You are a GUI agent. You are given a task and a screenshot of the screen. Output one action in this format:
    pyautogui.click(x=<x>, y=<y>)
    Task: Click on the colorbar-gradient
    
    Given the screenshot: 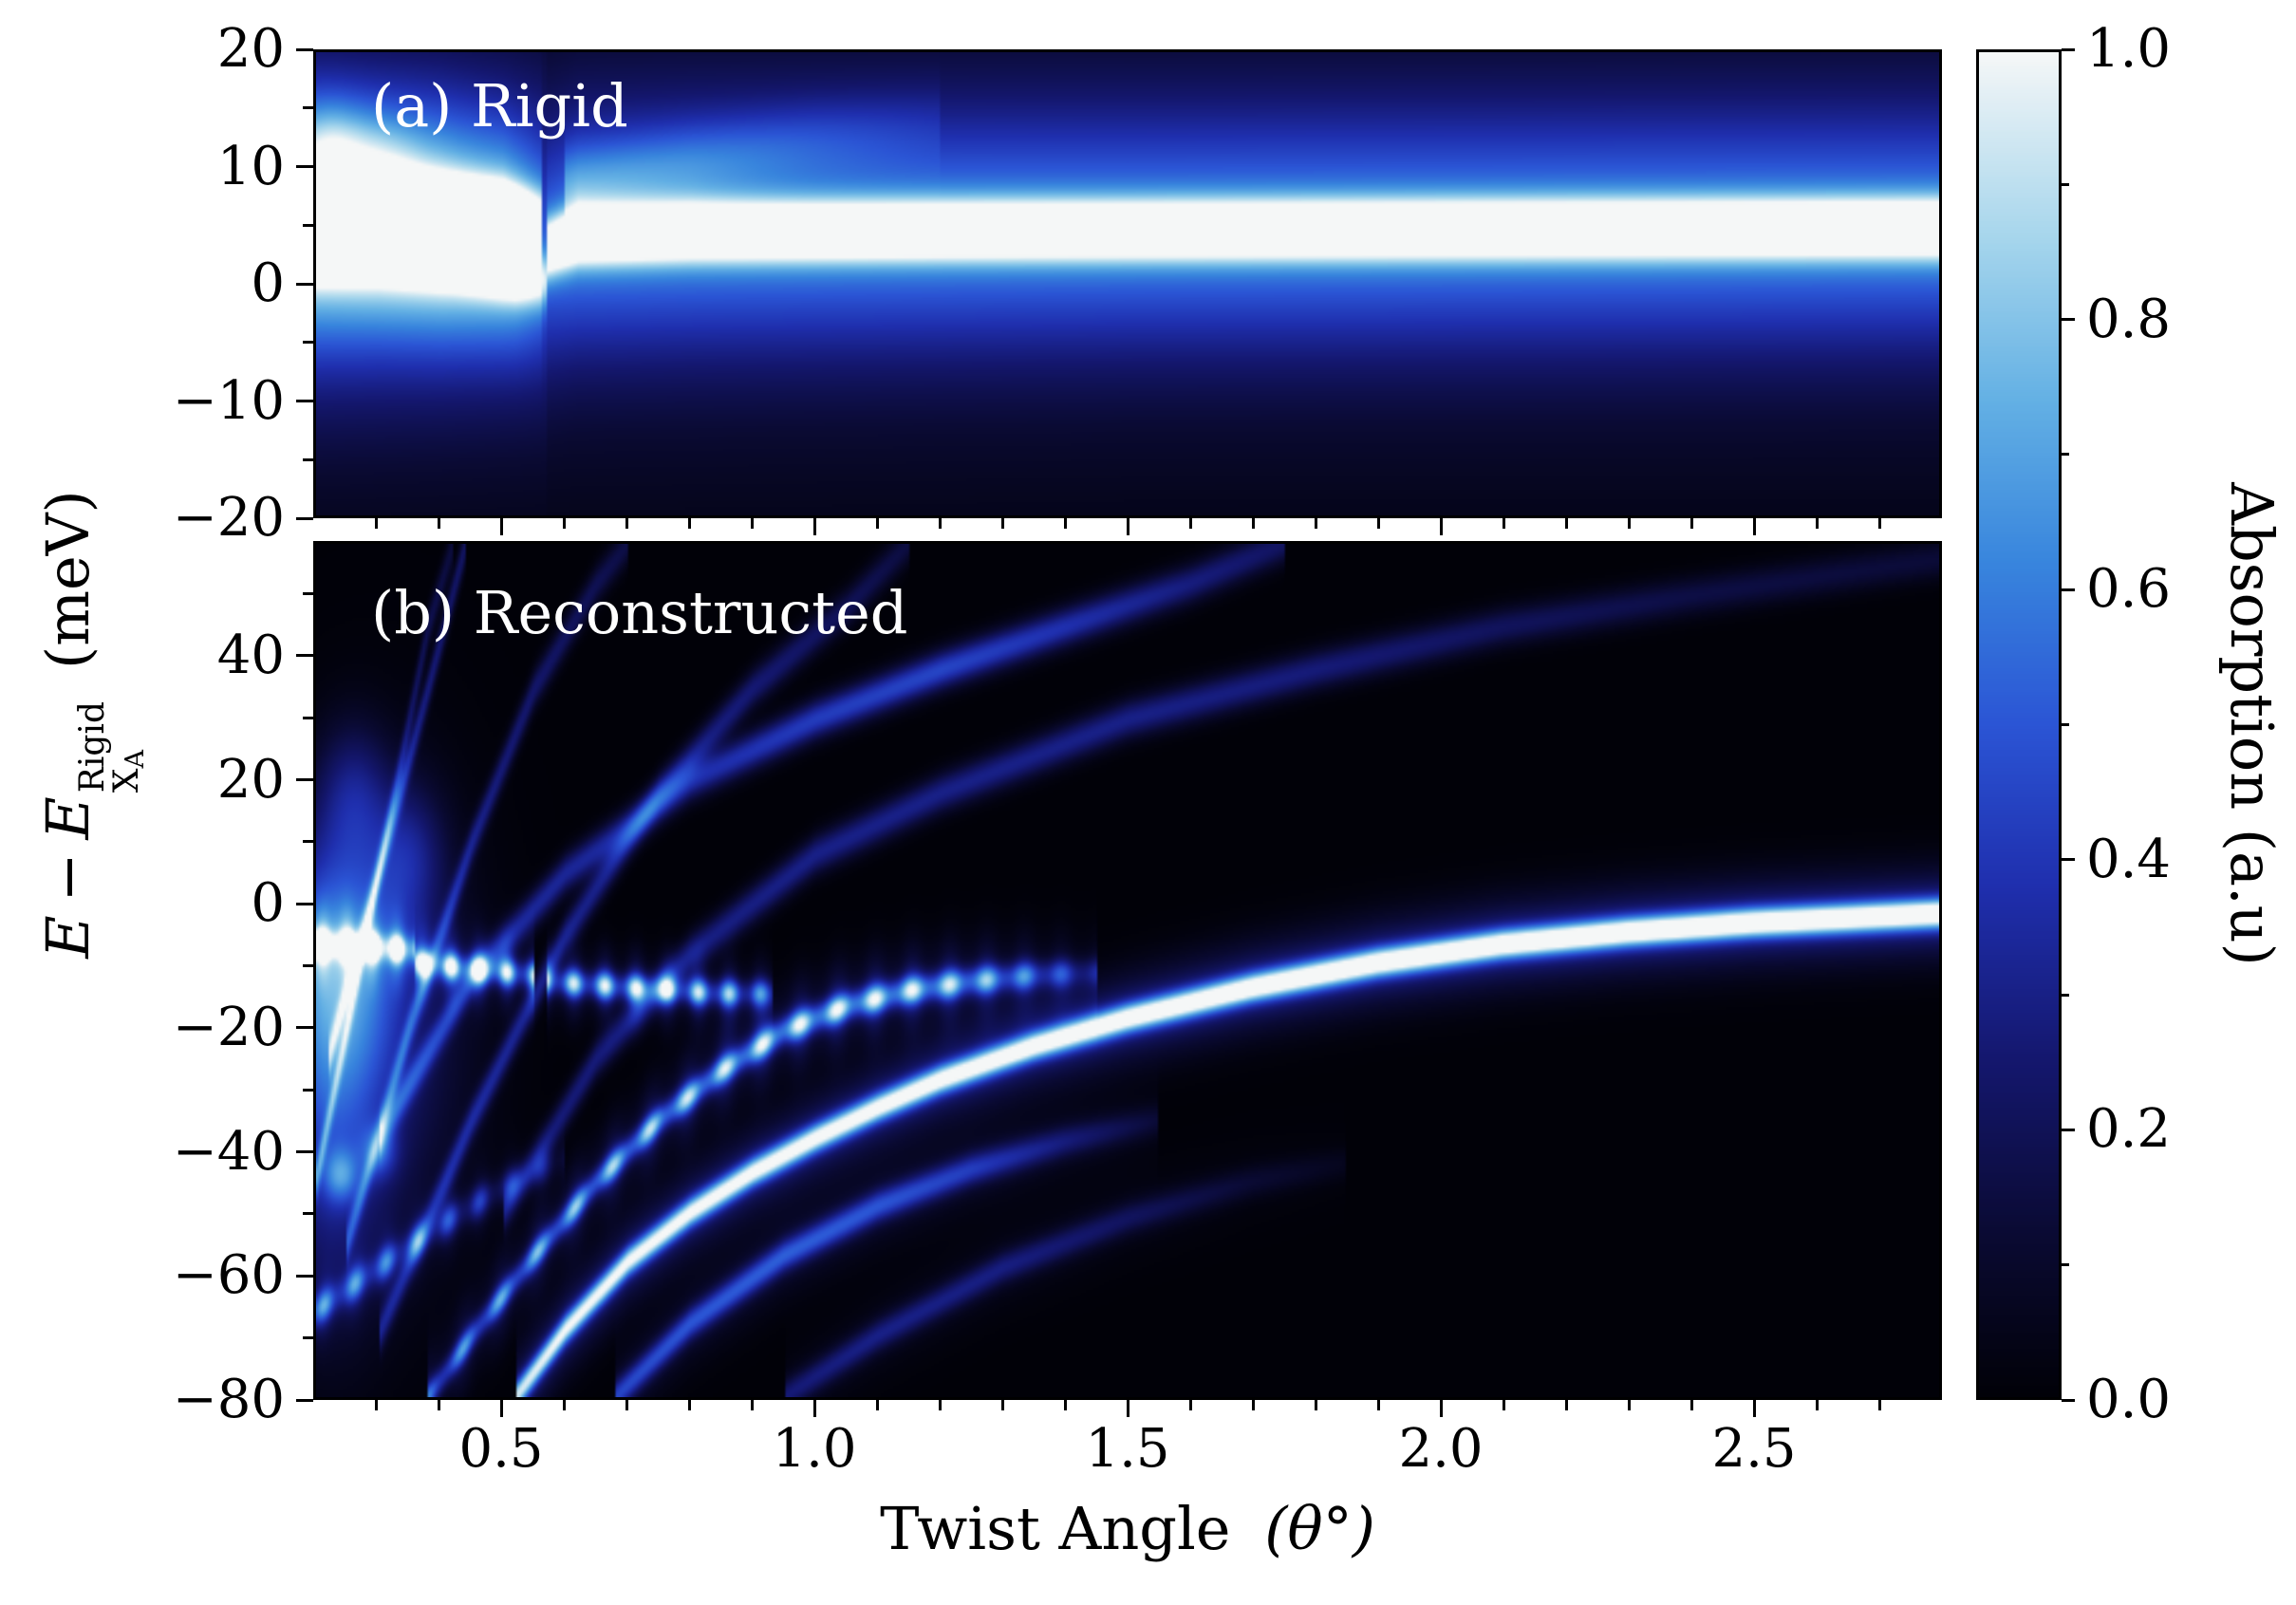 What is the action you would take?
    pyautogui.click(x=2019, y=724)
    